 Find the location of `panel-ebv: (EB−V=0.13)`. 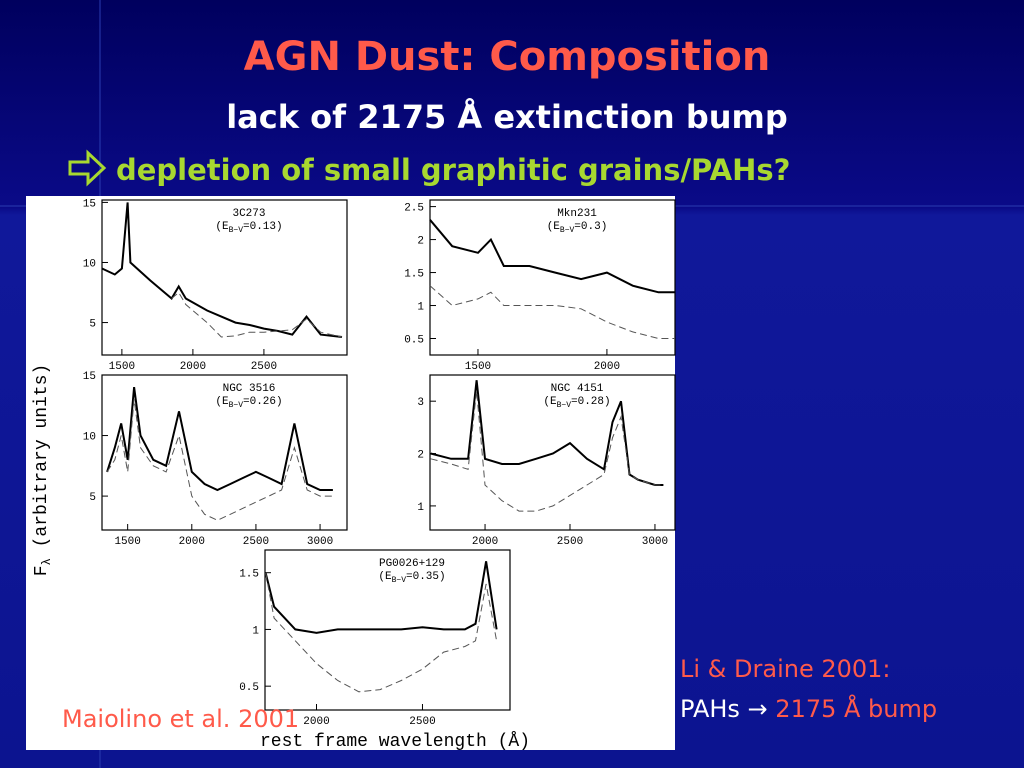

panel-ebv: (EB−V=0.13) is located at coordinates (248, 228).